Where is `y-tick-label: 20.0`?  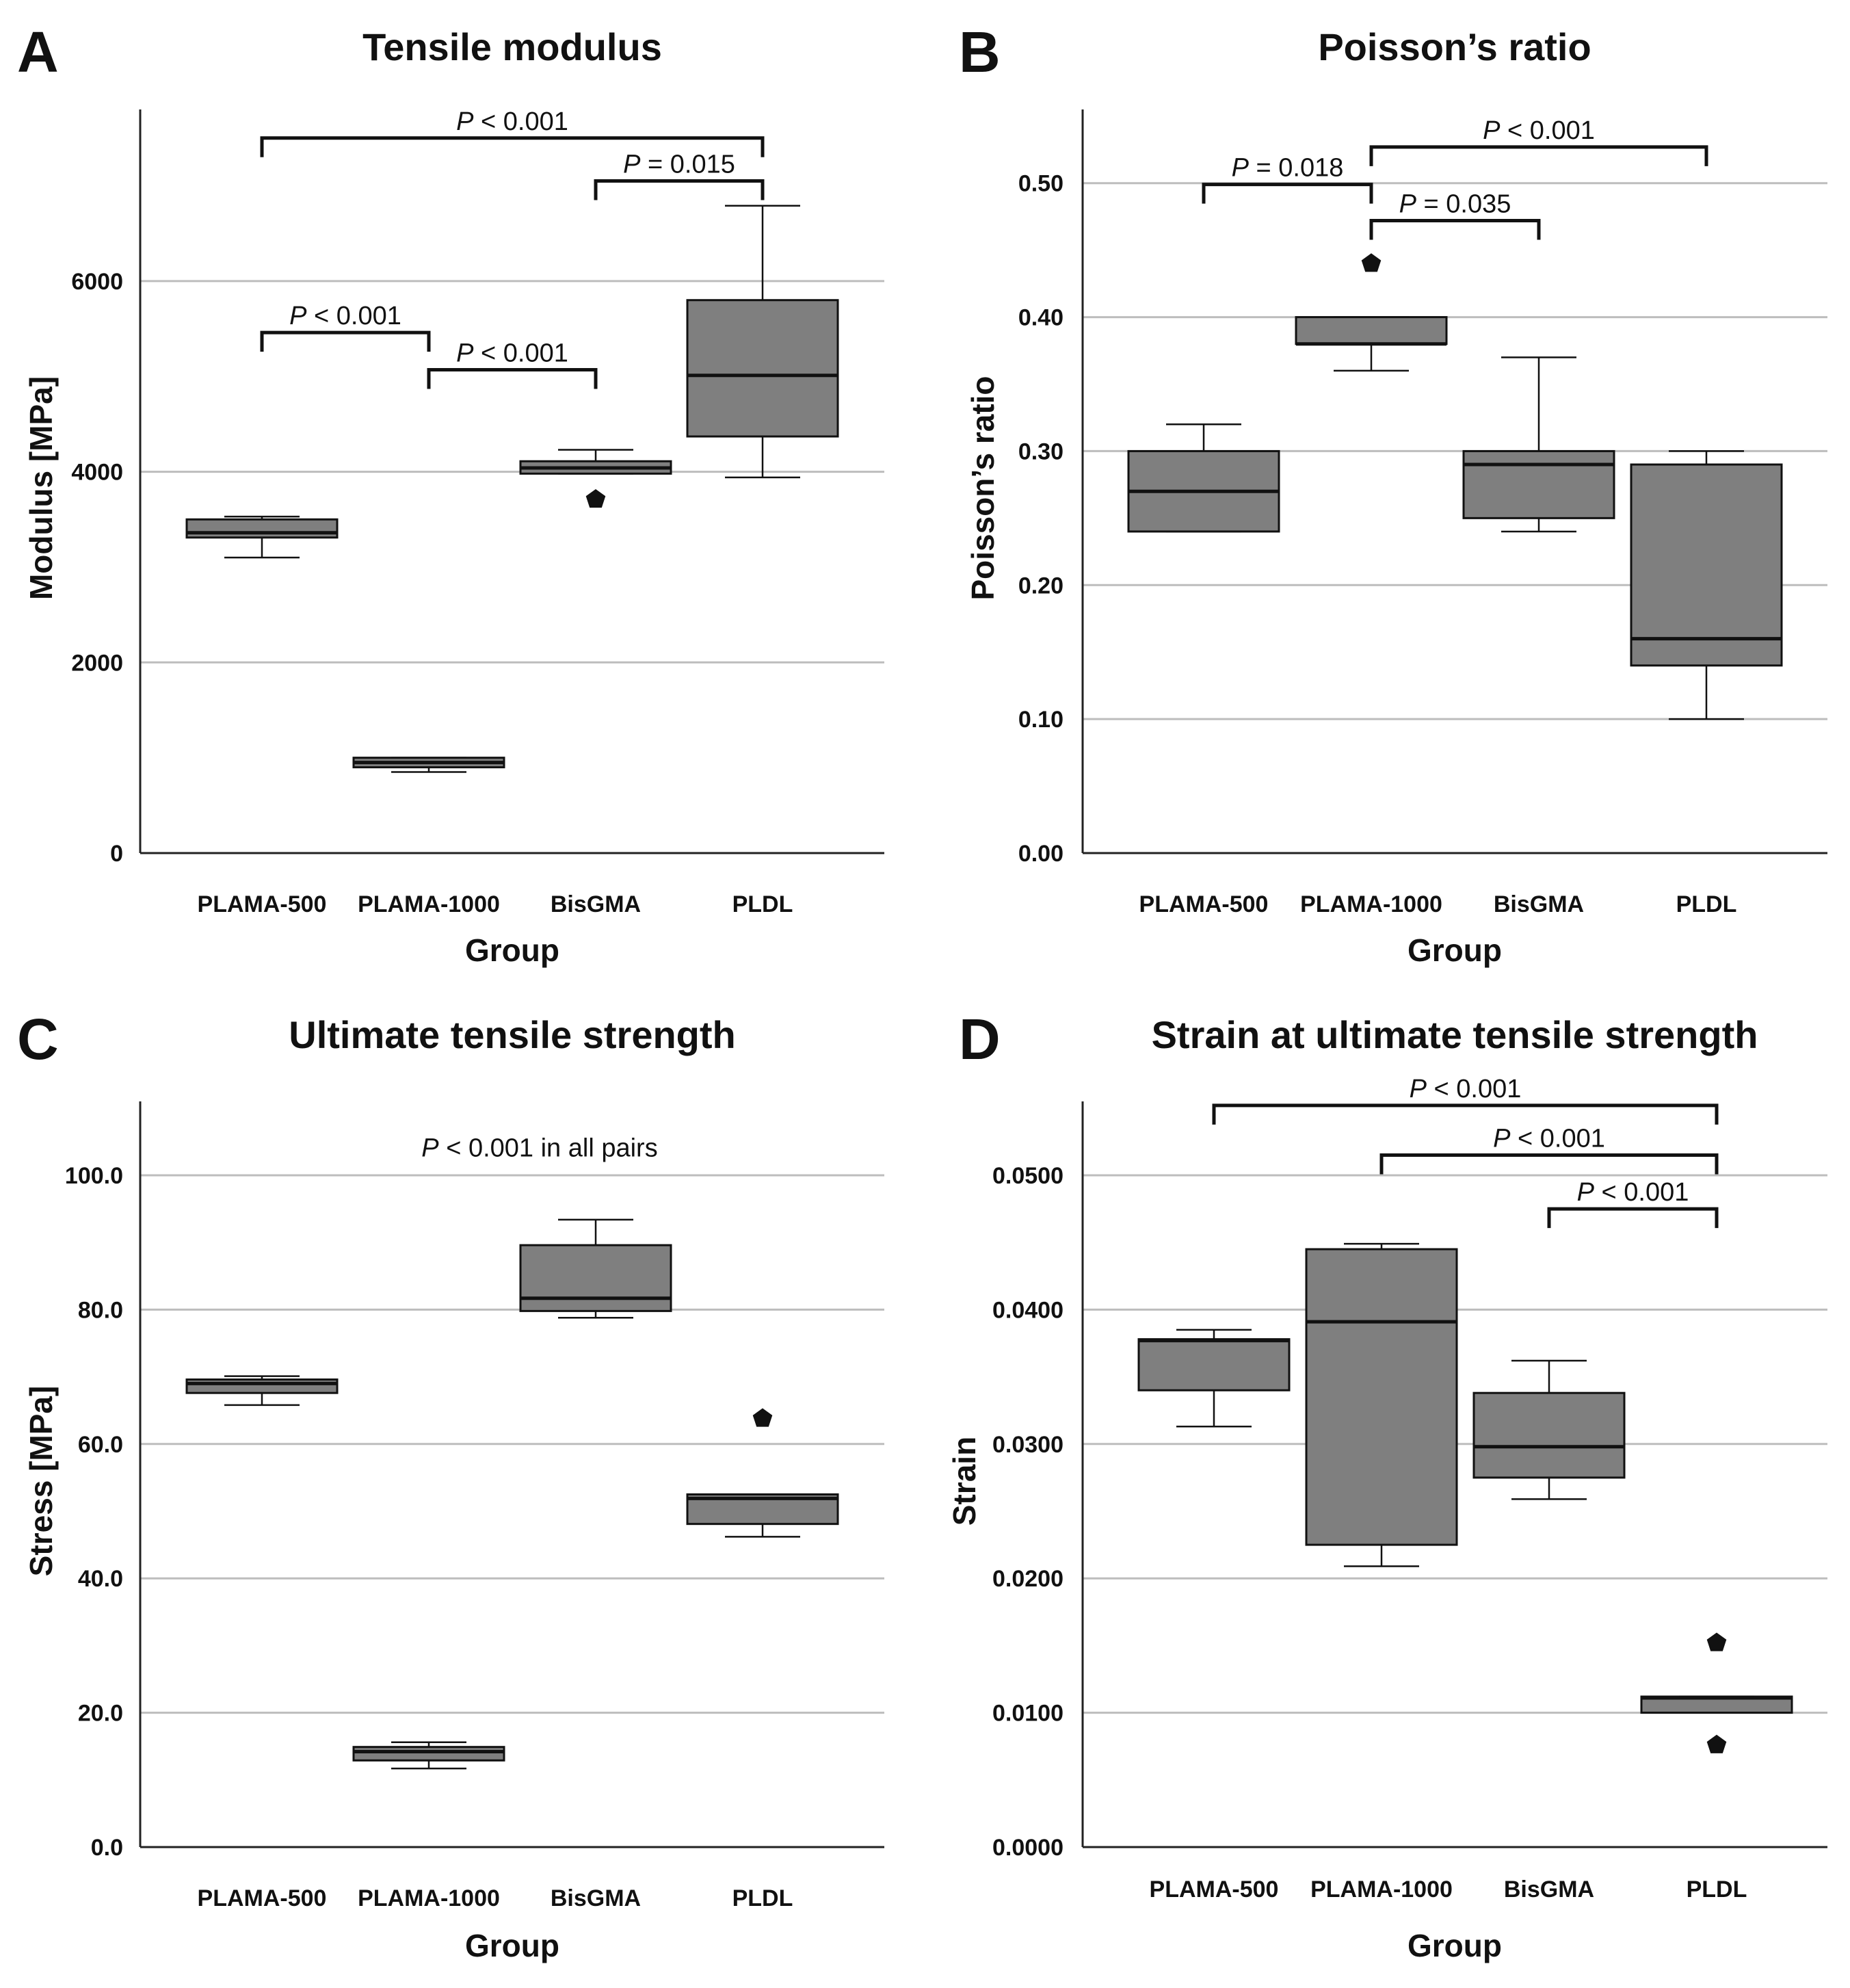
y-tick-label: 20.0 is located at coordinates (100, 1714).